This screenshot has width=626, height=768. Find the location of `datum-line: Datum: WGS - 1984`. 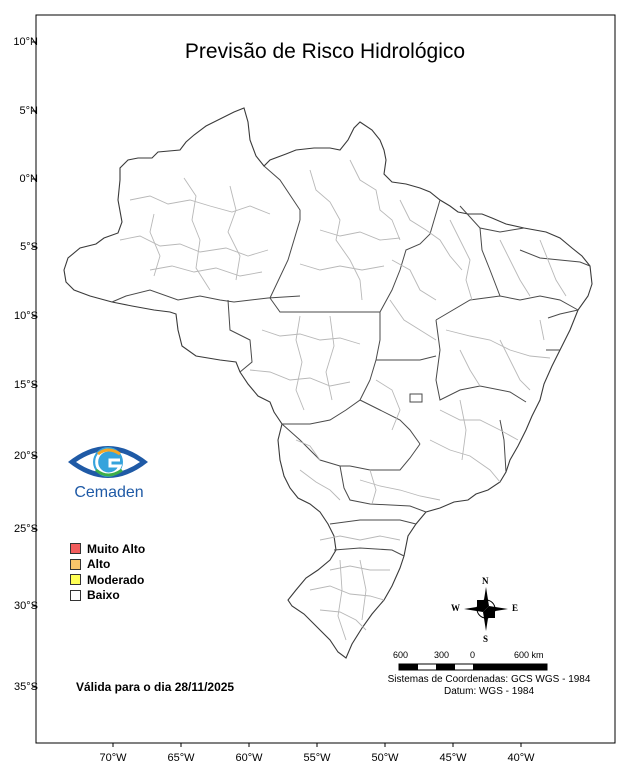

datum-line: Datum: WGS - 1984 is located at coordinates (489, 691).